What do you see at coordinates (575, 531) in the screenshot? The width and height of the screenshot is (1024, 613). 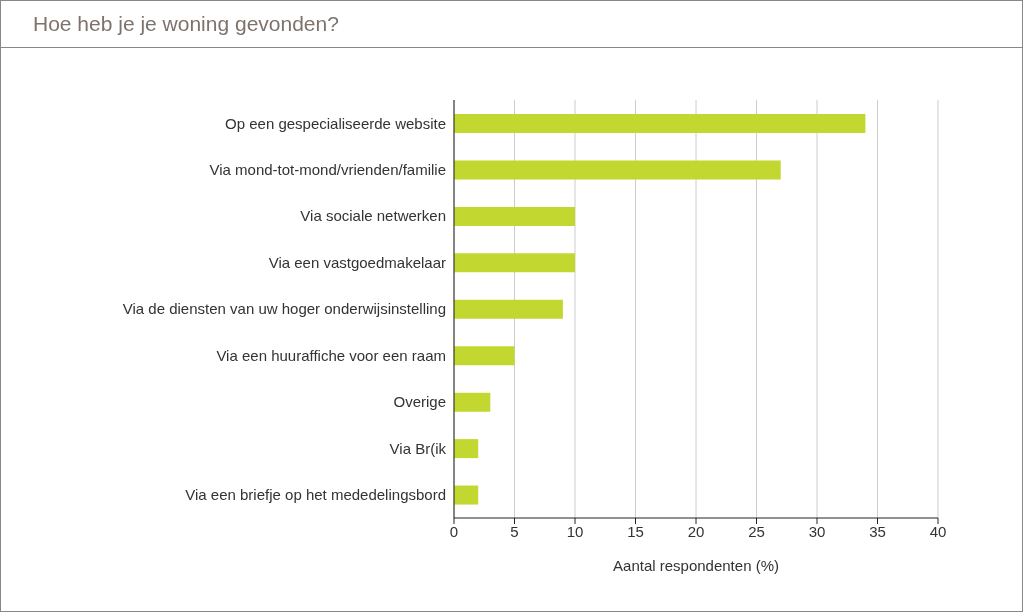 I see `x-tick-label: 10` at bounding box center [575, 531].